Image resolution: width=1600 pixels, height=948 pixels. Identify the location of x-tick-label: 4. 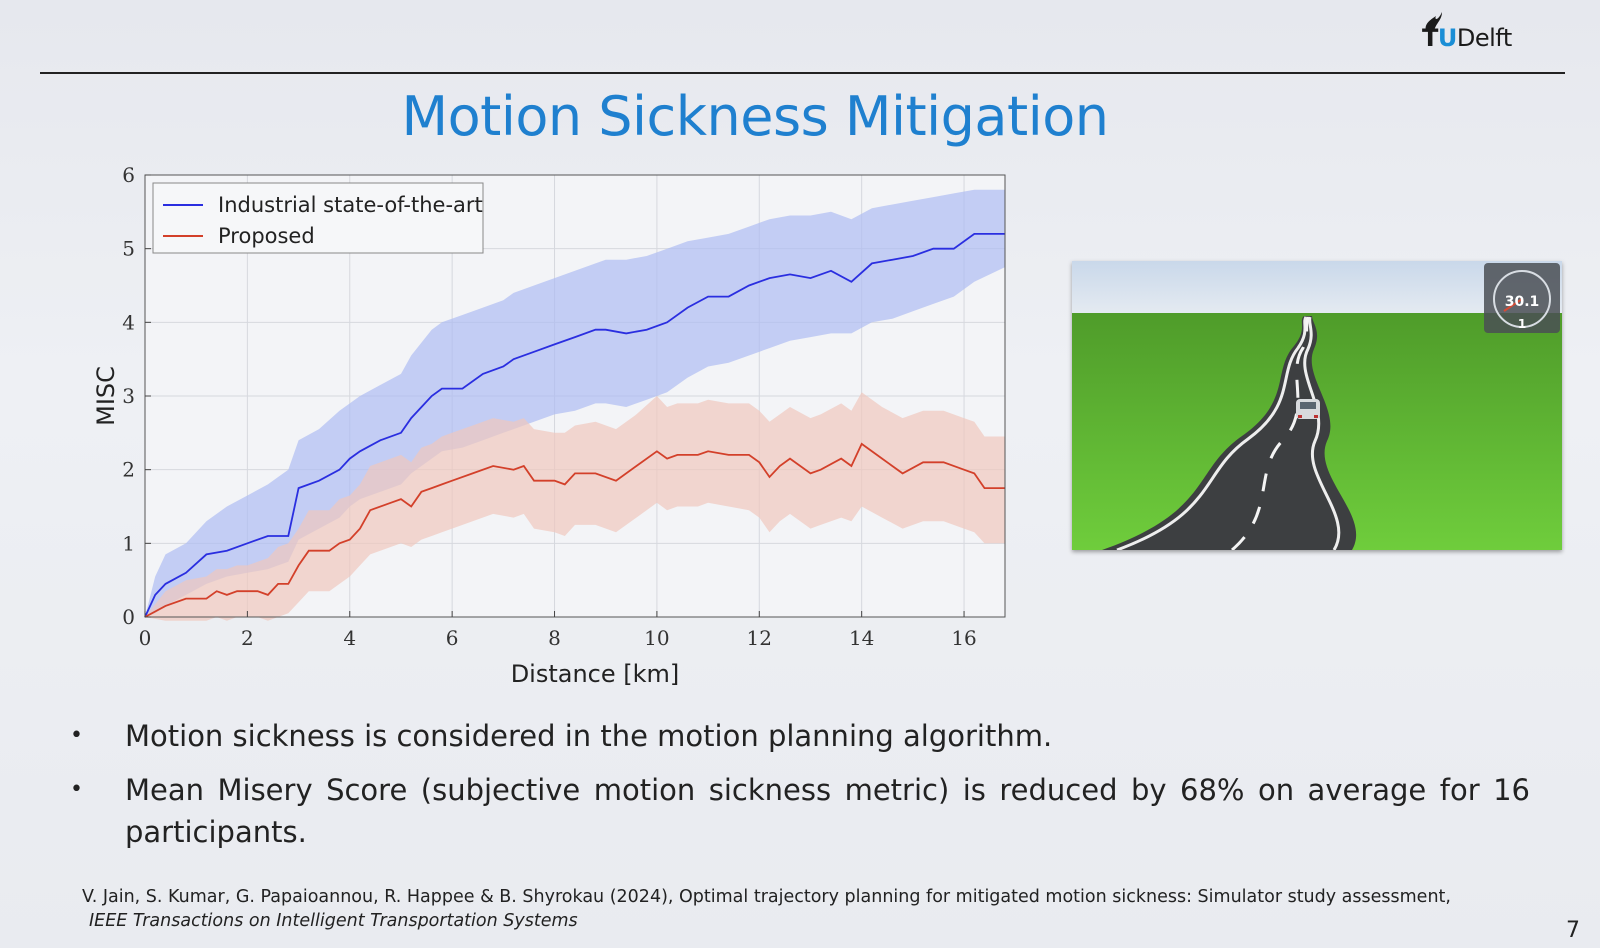
(349, 638).